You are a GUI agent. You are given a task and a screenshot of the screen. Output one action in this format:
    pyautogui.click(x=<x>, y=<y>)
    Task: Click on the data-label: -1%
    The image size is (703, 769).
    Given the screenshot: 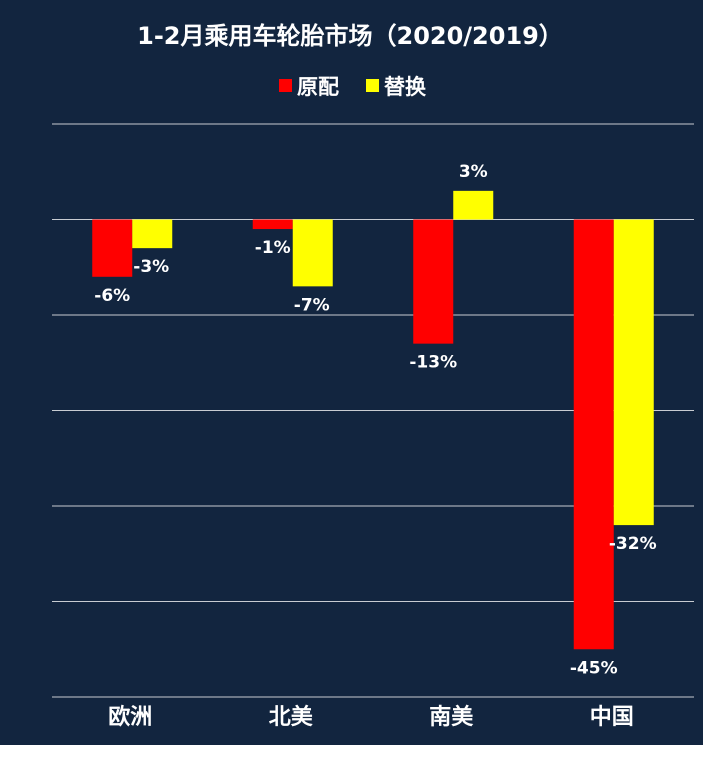 What is the action you would take?
    pyautogui.click(x=273, y=248)
    